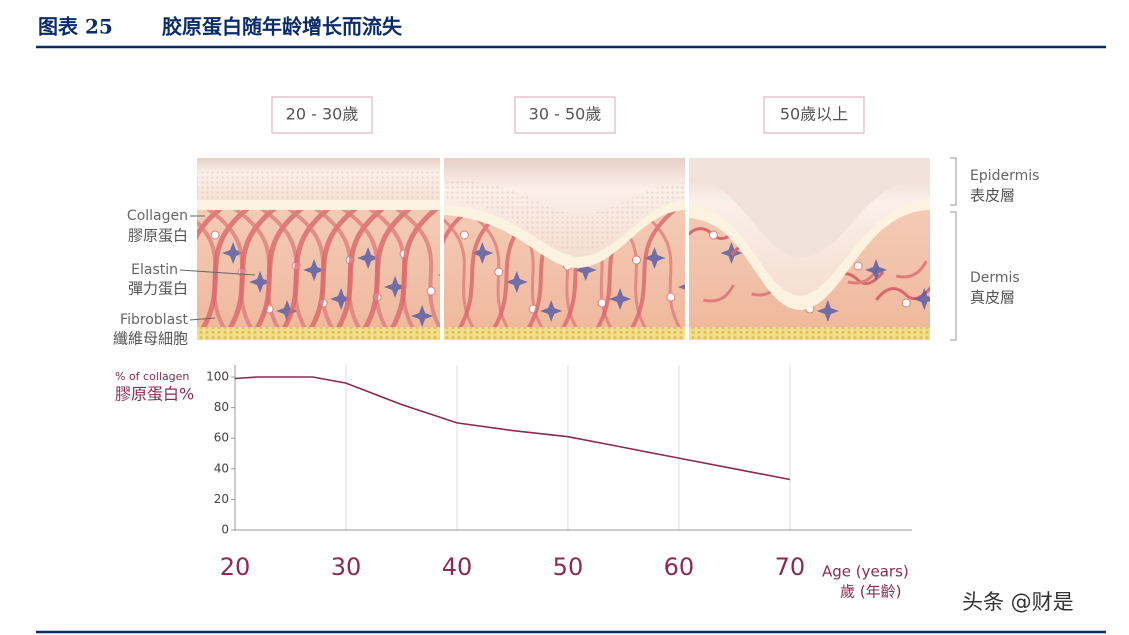  I want to click on stage-label: 50歲以上, so click(814, 114).